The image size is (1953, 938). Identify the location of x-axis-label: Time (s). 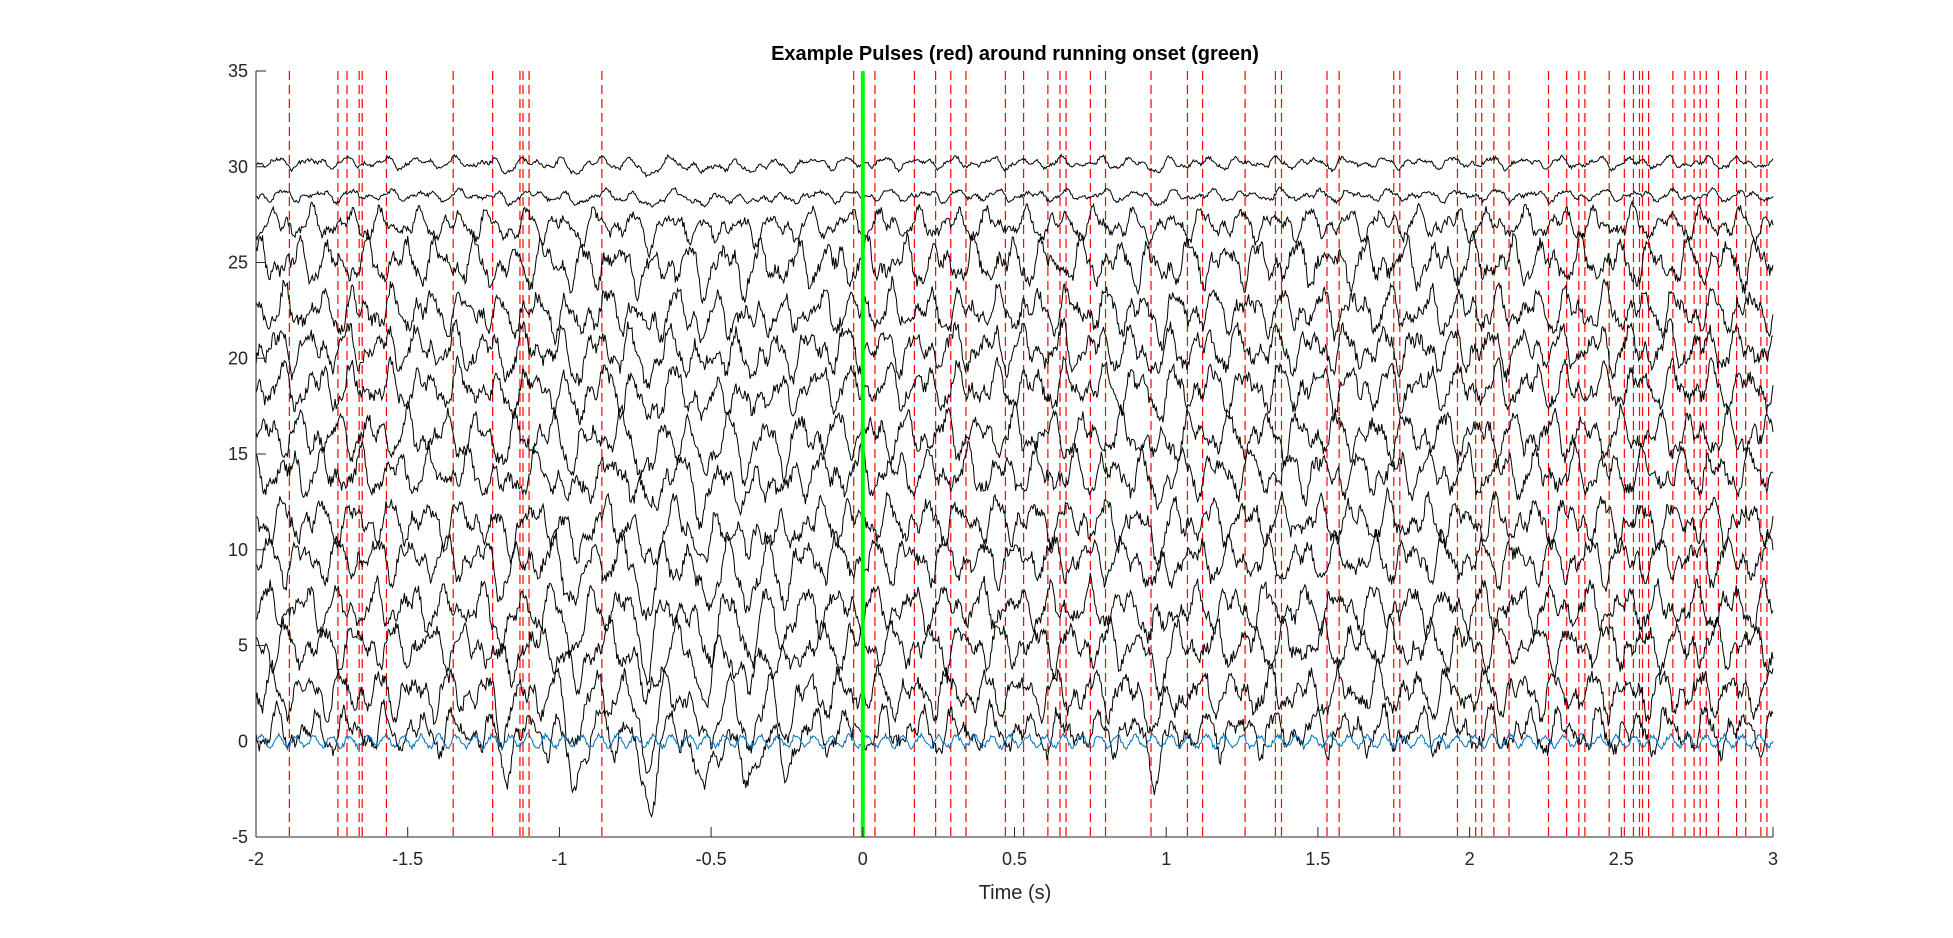
(1015, 893).